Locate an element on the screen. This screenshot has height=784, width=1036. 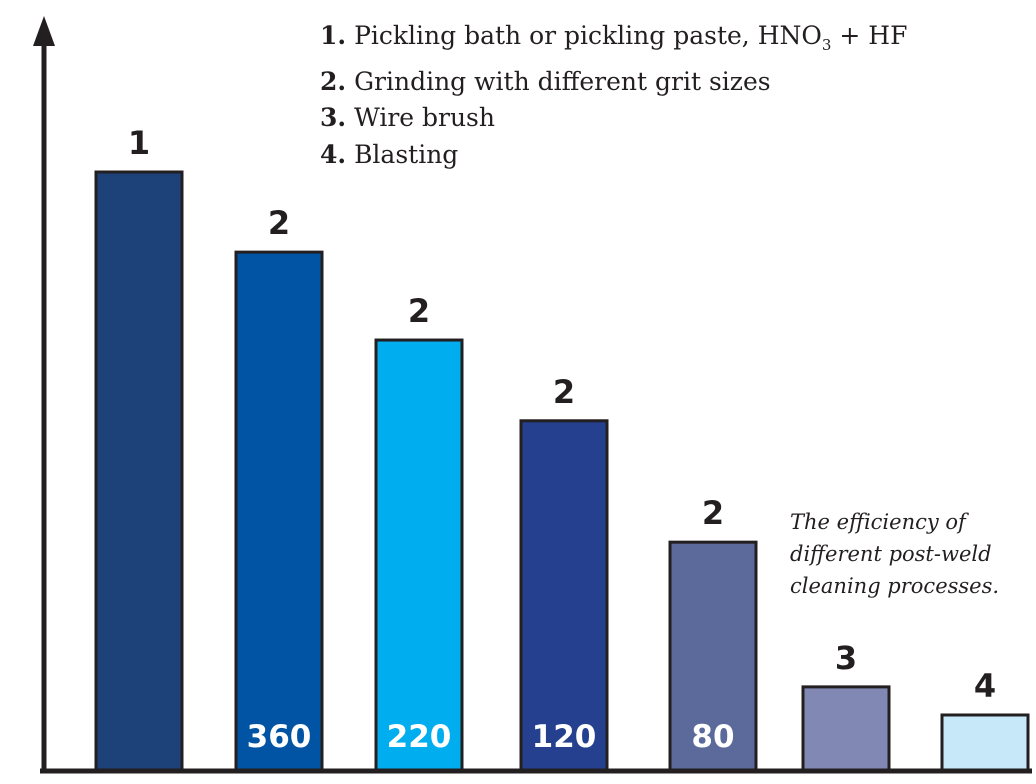
legend-item-4: 4. Blasting is located at coordinates (389, 154).